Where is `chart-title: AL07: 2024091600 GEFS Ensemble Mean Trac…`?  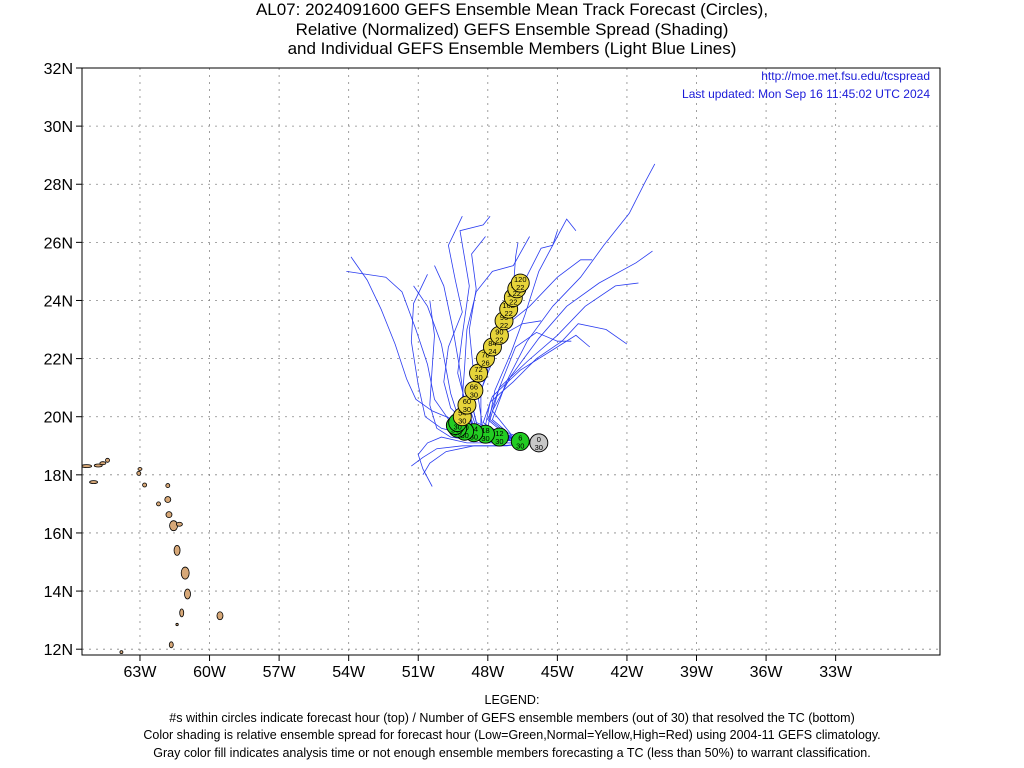
chart-title: AL07: 2024091600 GEFS Ensemble Mean Trac… is located at coordinates (512, 29).